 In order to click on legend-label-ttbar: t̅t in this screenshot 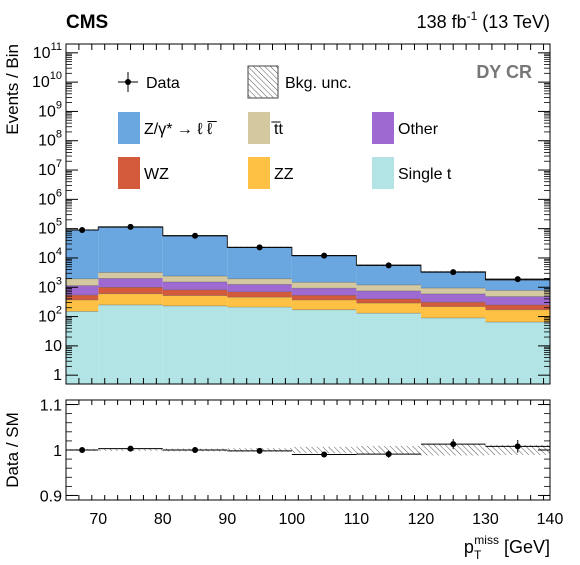, I will do `click(277, 129)`.